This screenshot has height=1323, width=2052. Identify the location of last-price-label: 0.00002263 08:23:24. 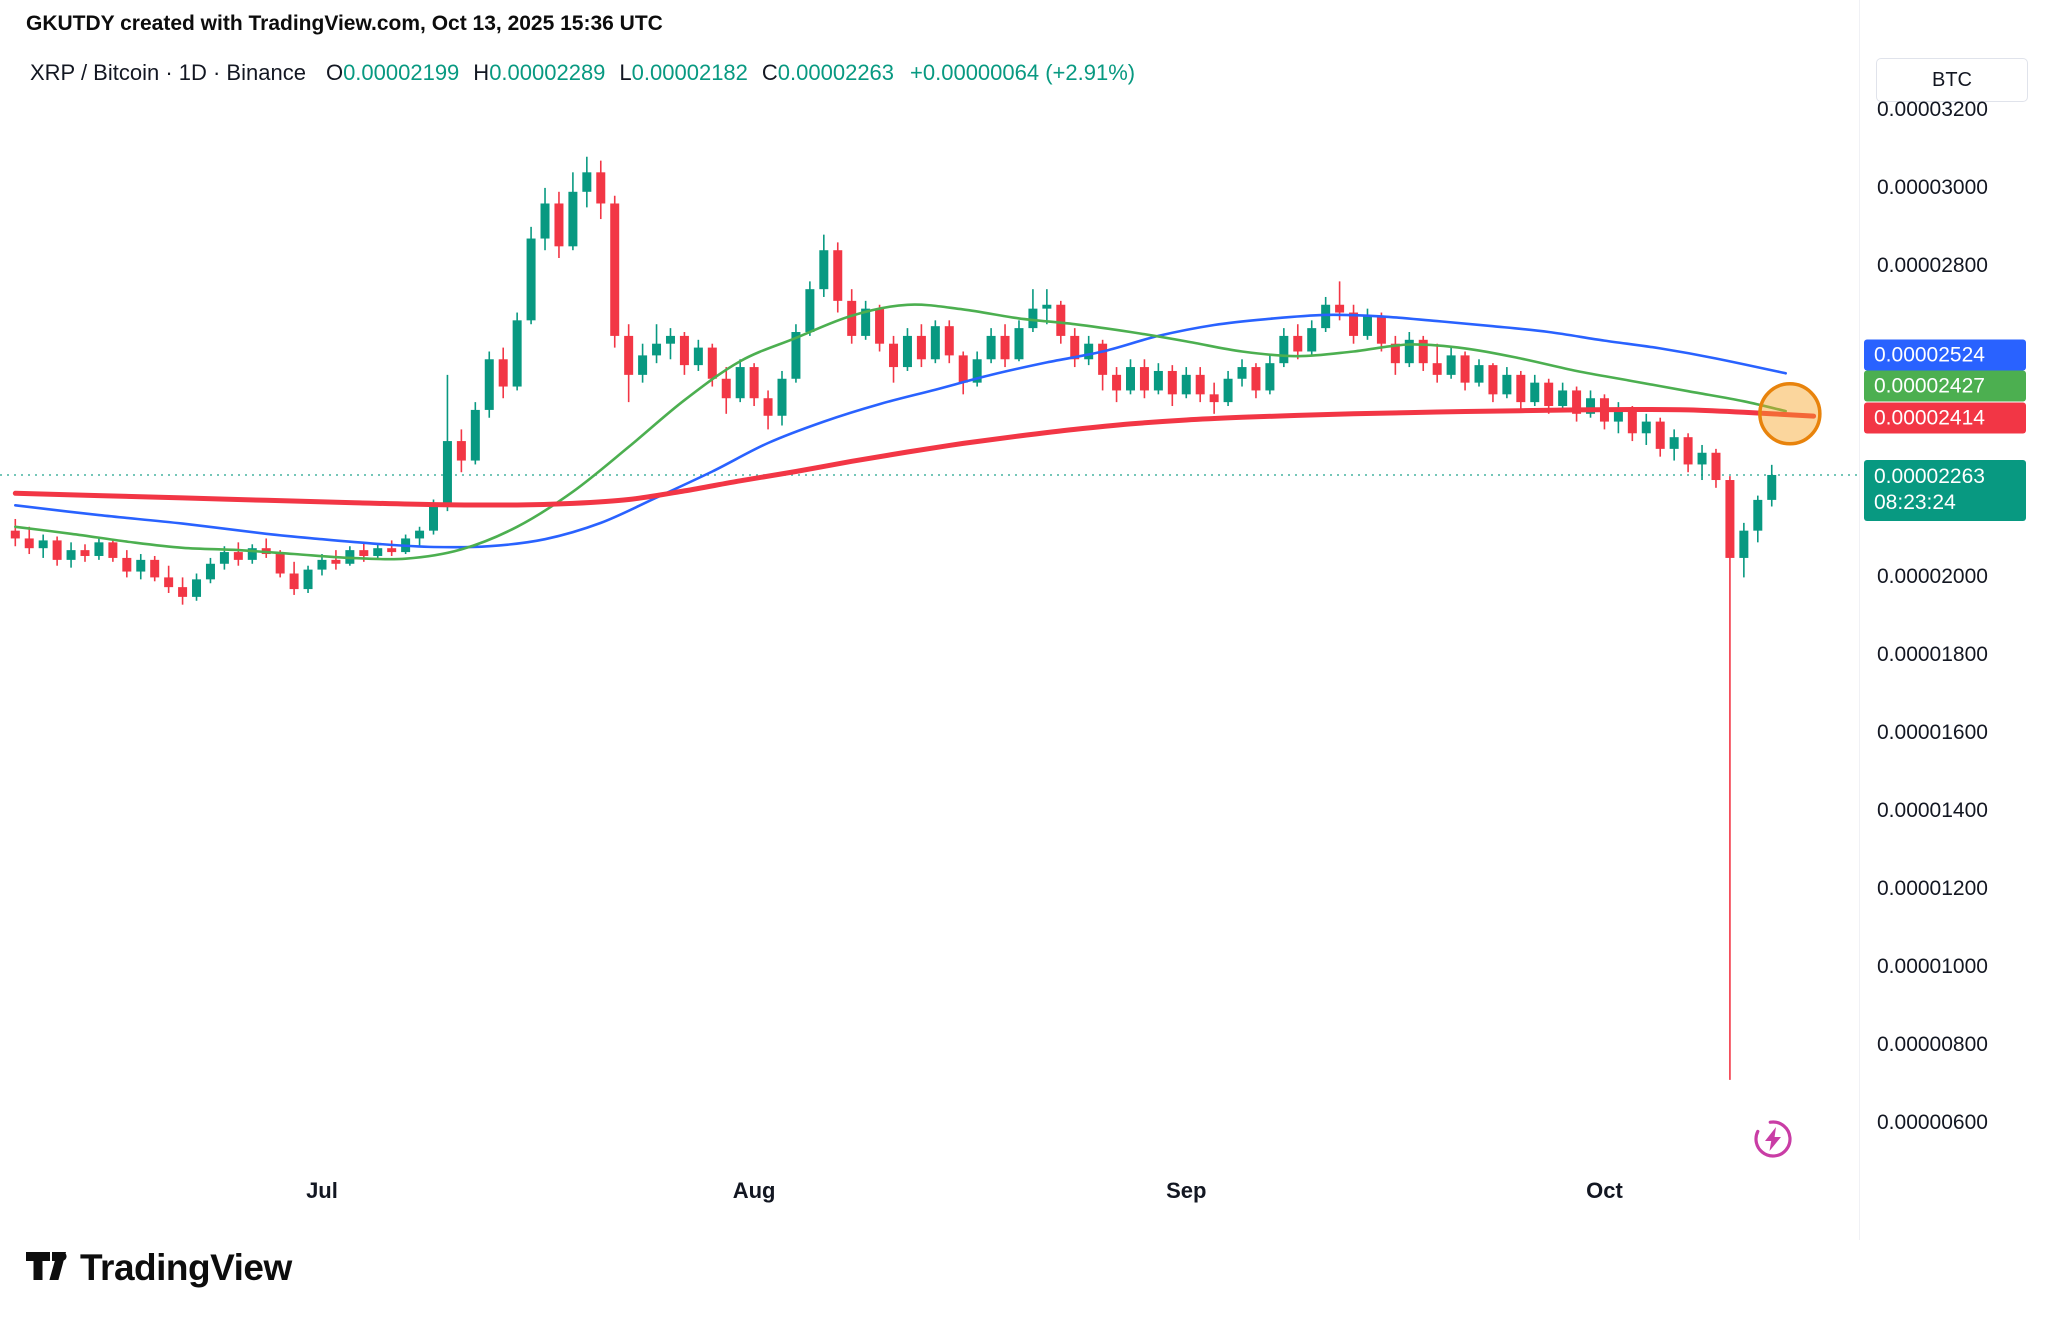
(1945, 490).